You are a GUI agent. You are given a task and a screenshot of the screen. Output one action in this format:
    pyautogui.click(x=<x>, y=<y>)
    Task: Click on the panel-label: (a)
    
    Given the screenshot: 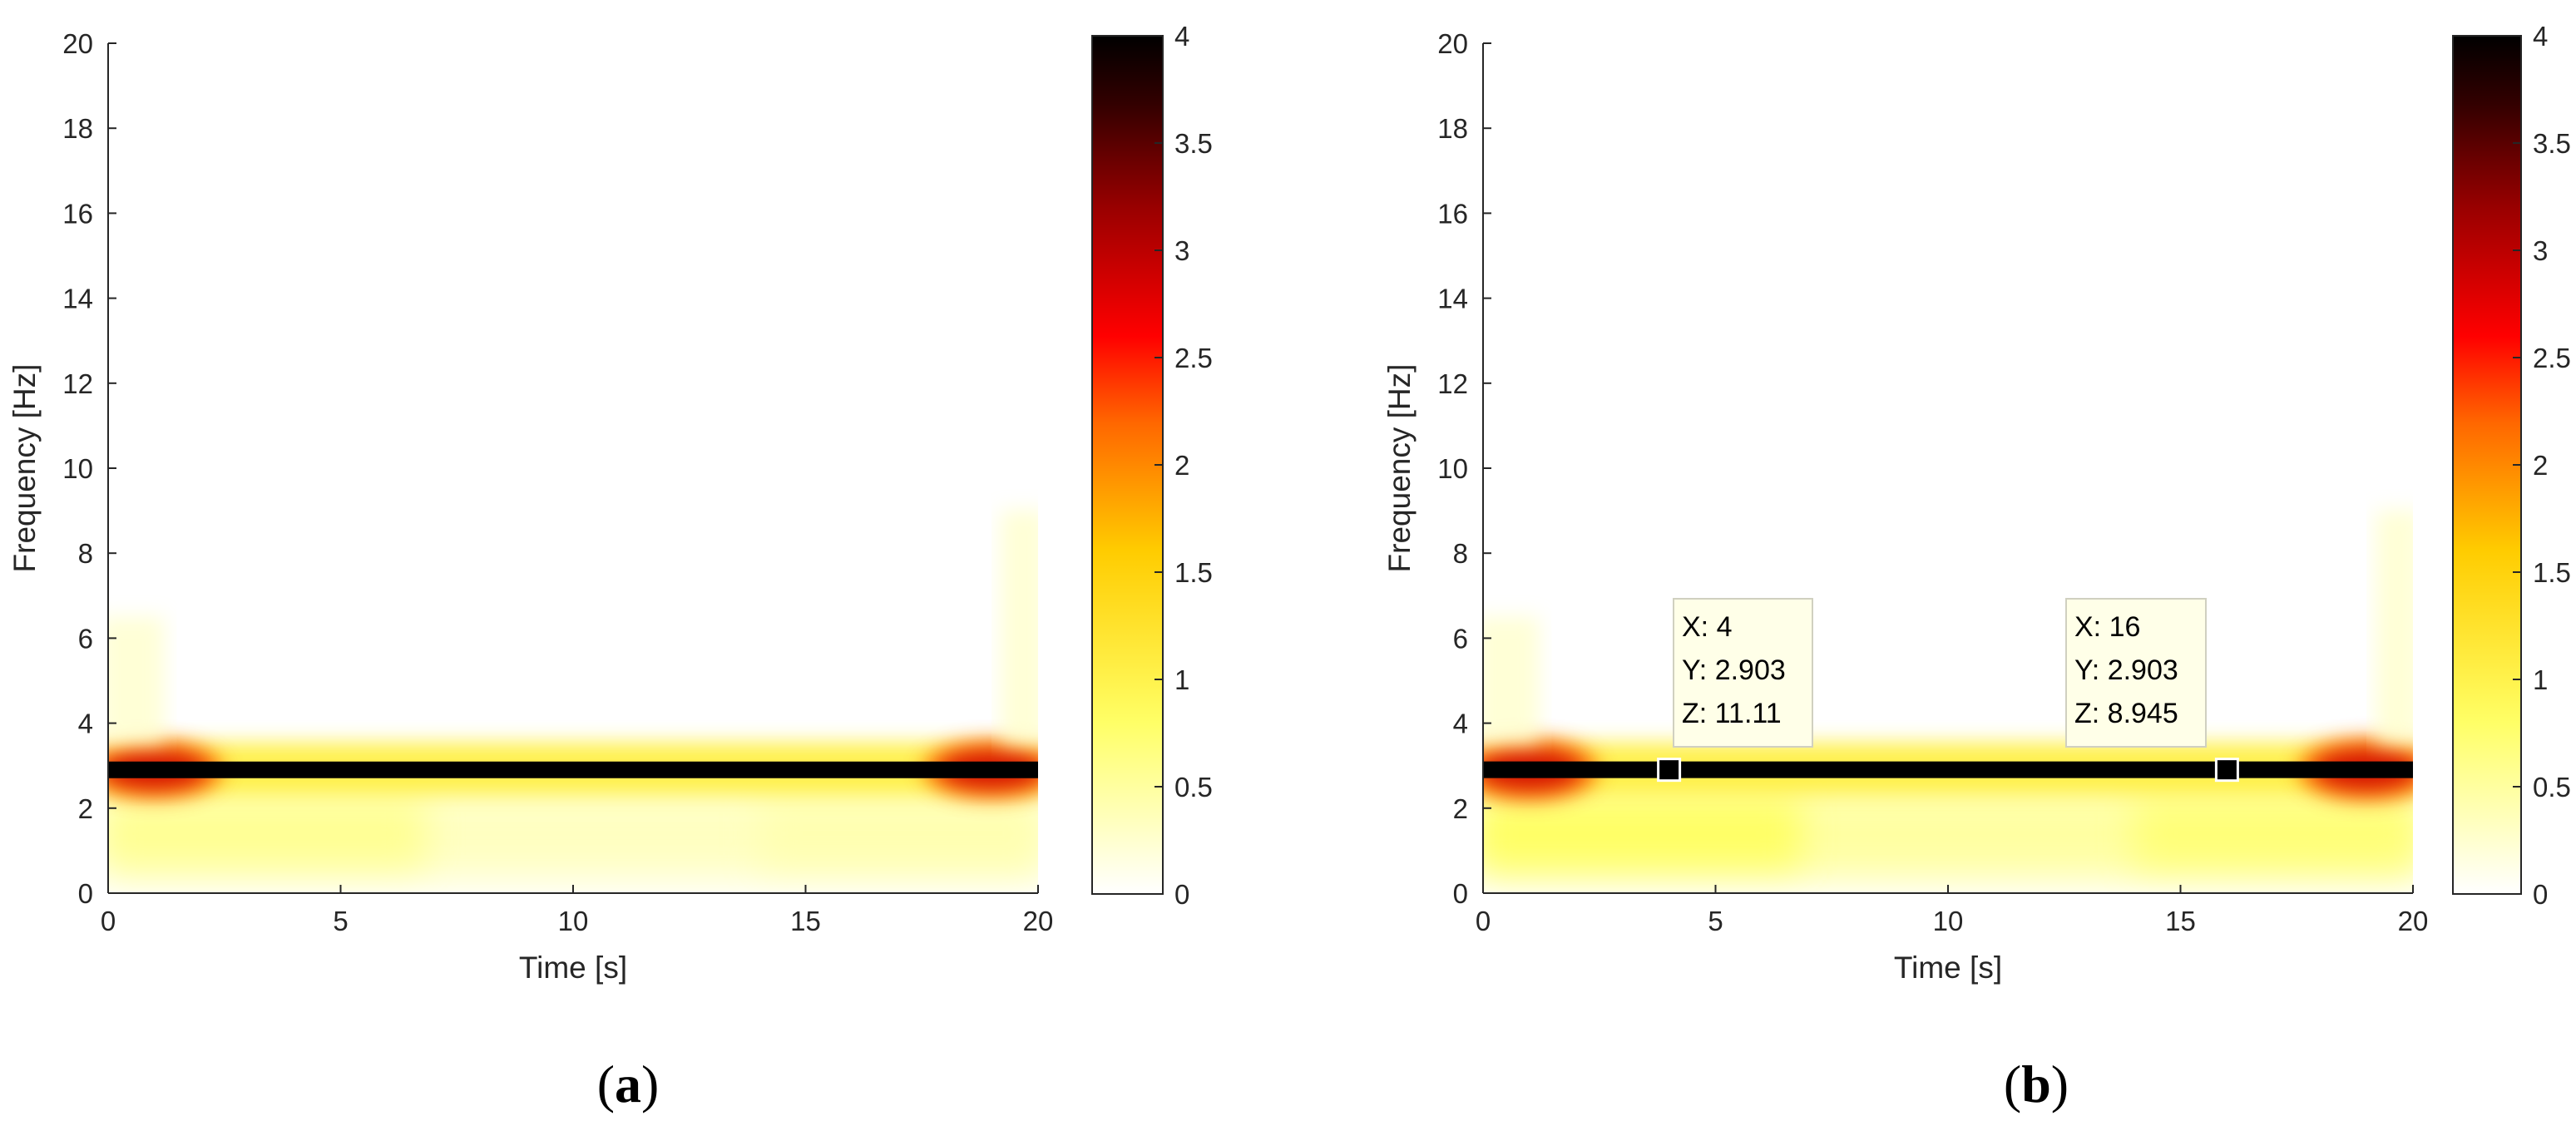 What is the action you would take?
    pyautogui.click(x=628, y=1084)
    